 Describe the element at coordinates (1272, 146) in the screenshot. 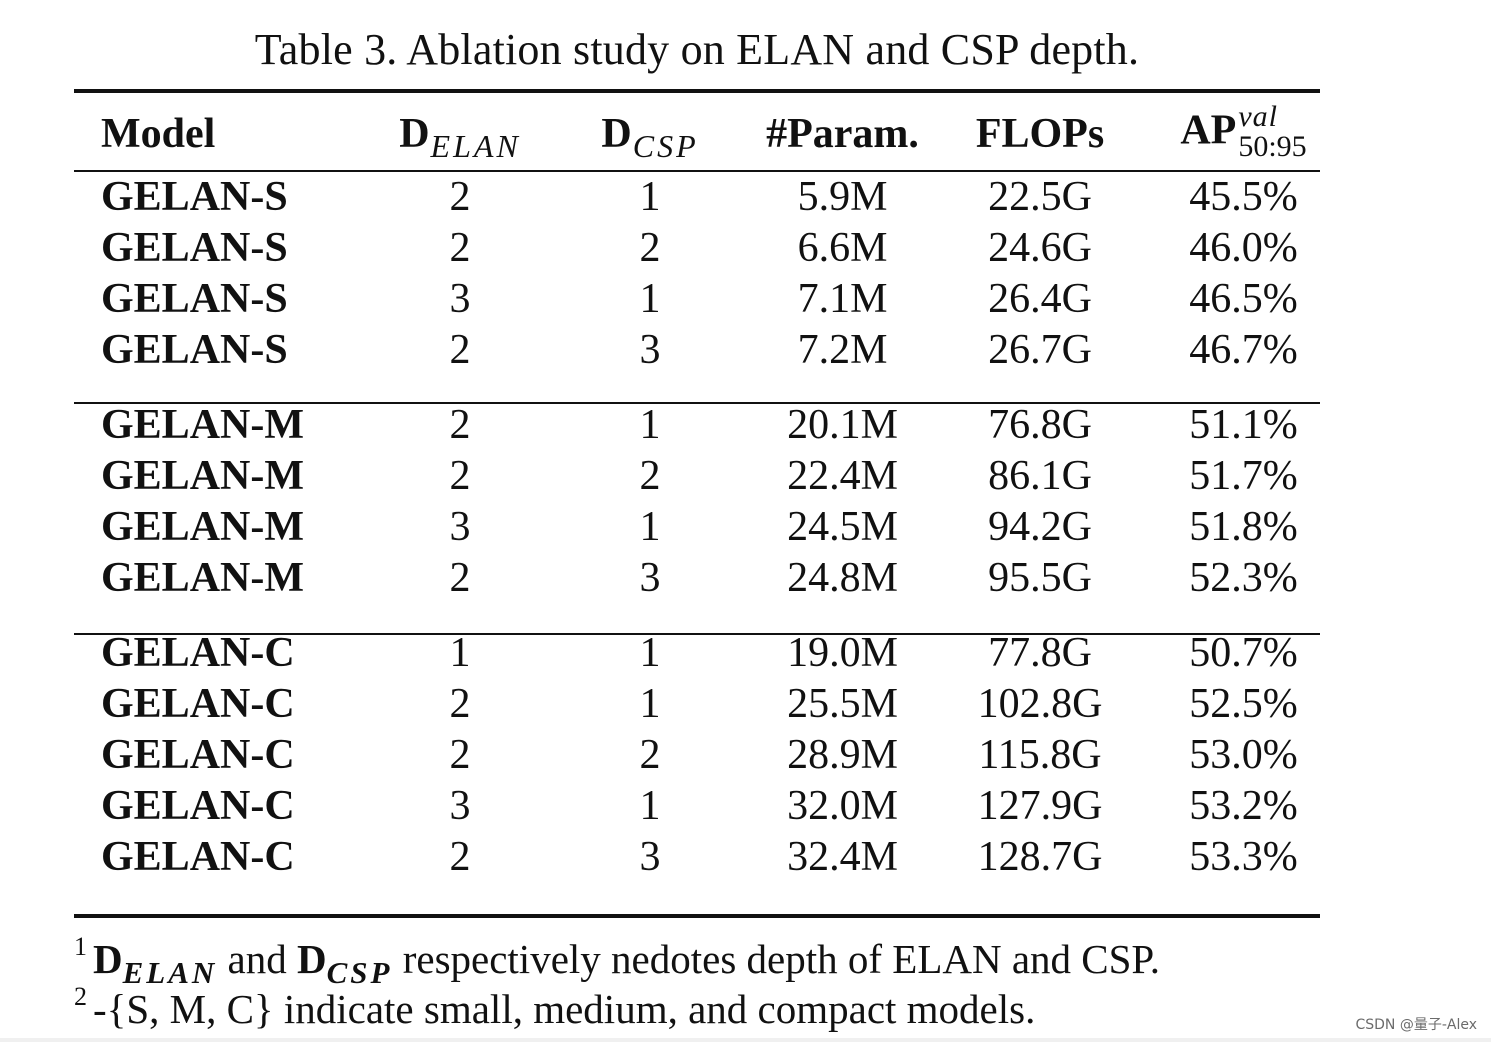

I see `header-ap-sub: 50:95` at that location.